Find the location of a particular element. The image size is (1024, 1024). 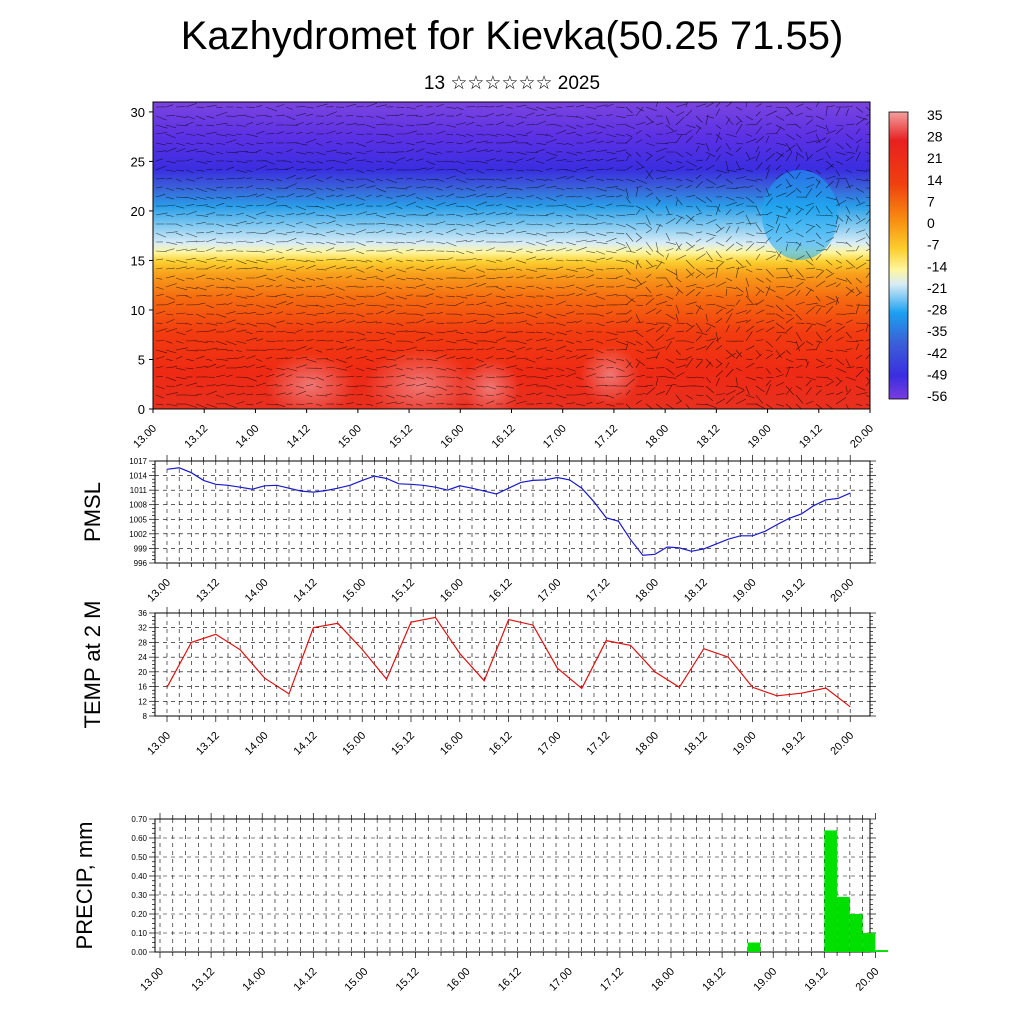

temp-y-tick-label: 8 is located at coordinates (145, 716).